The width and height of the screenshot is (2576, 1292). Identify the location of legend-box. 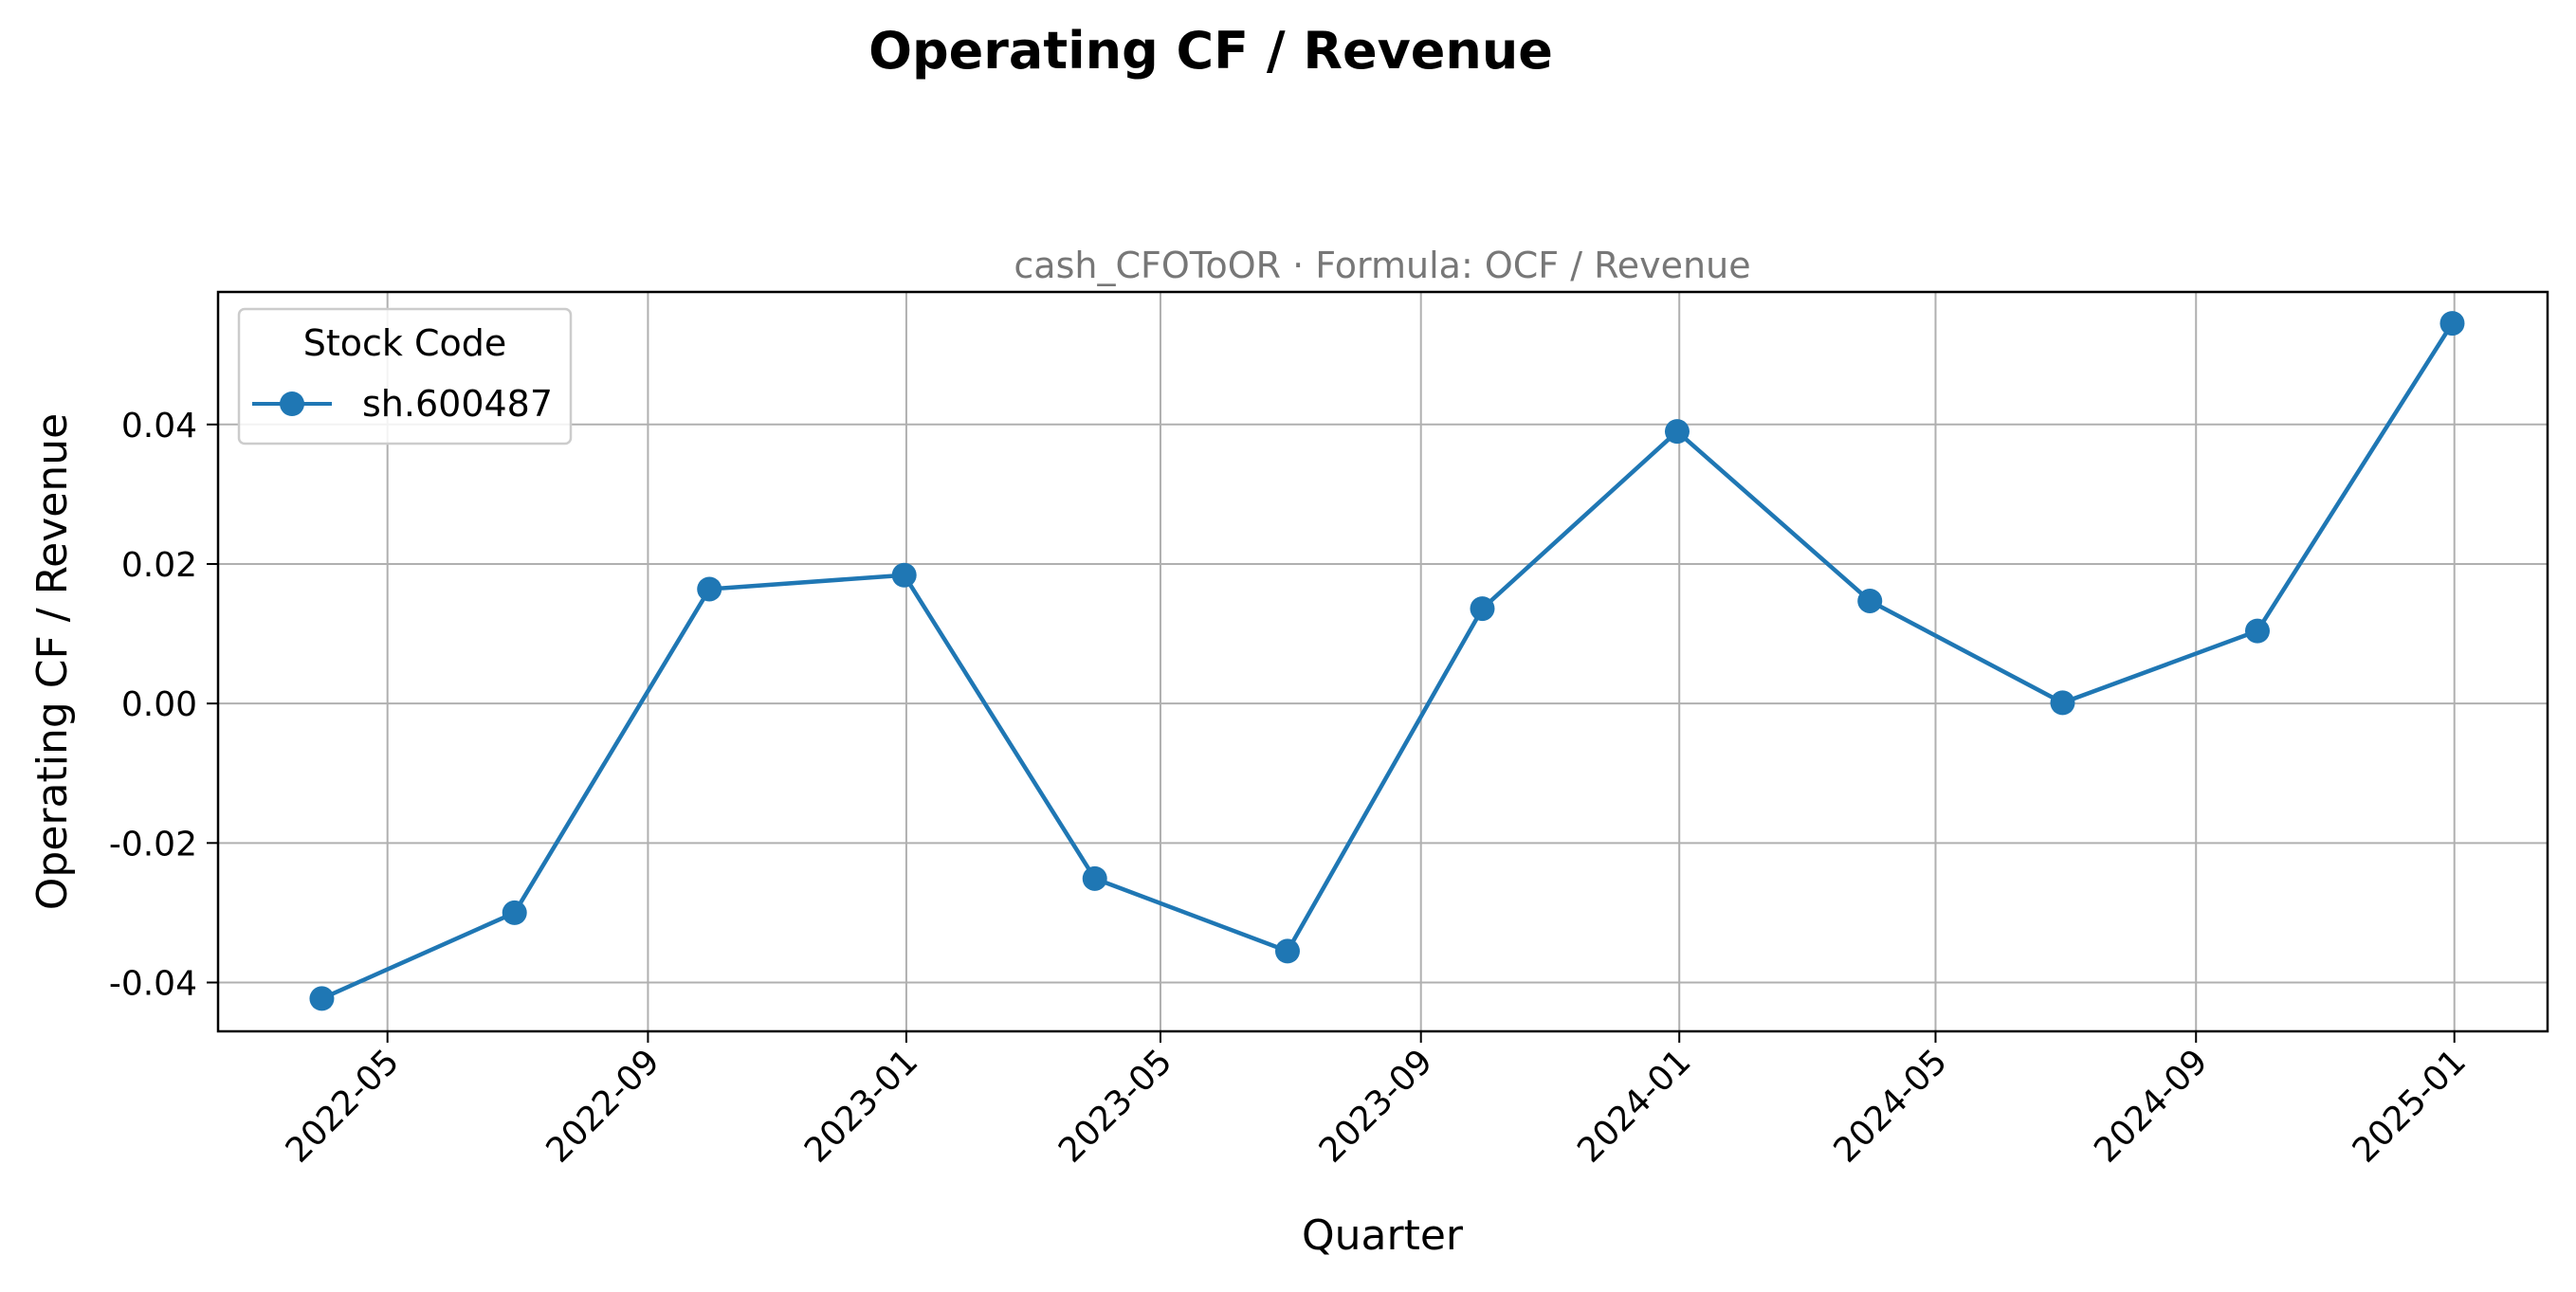
(405, 376).